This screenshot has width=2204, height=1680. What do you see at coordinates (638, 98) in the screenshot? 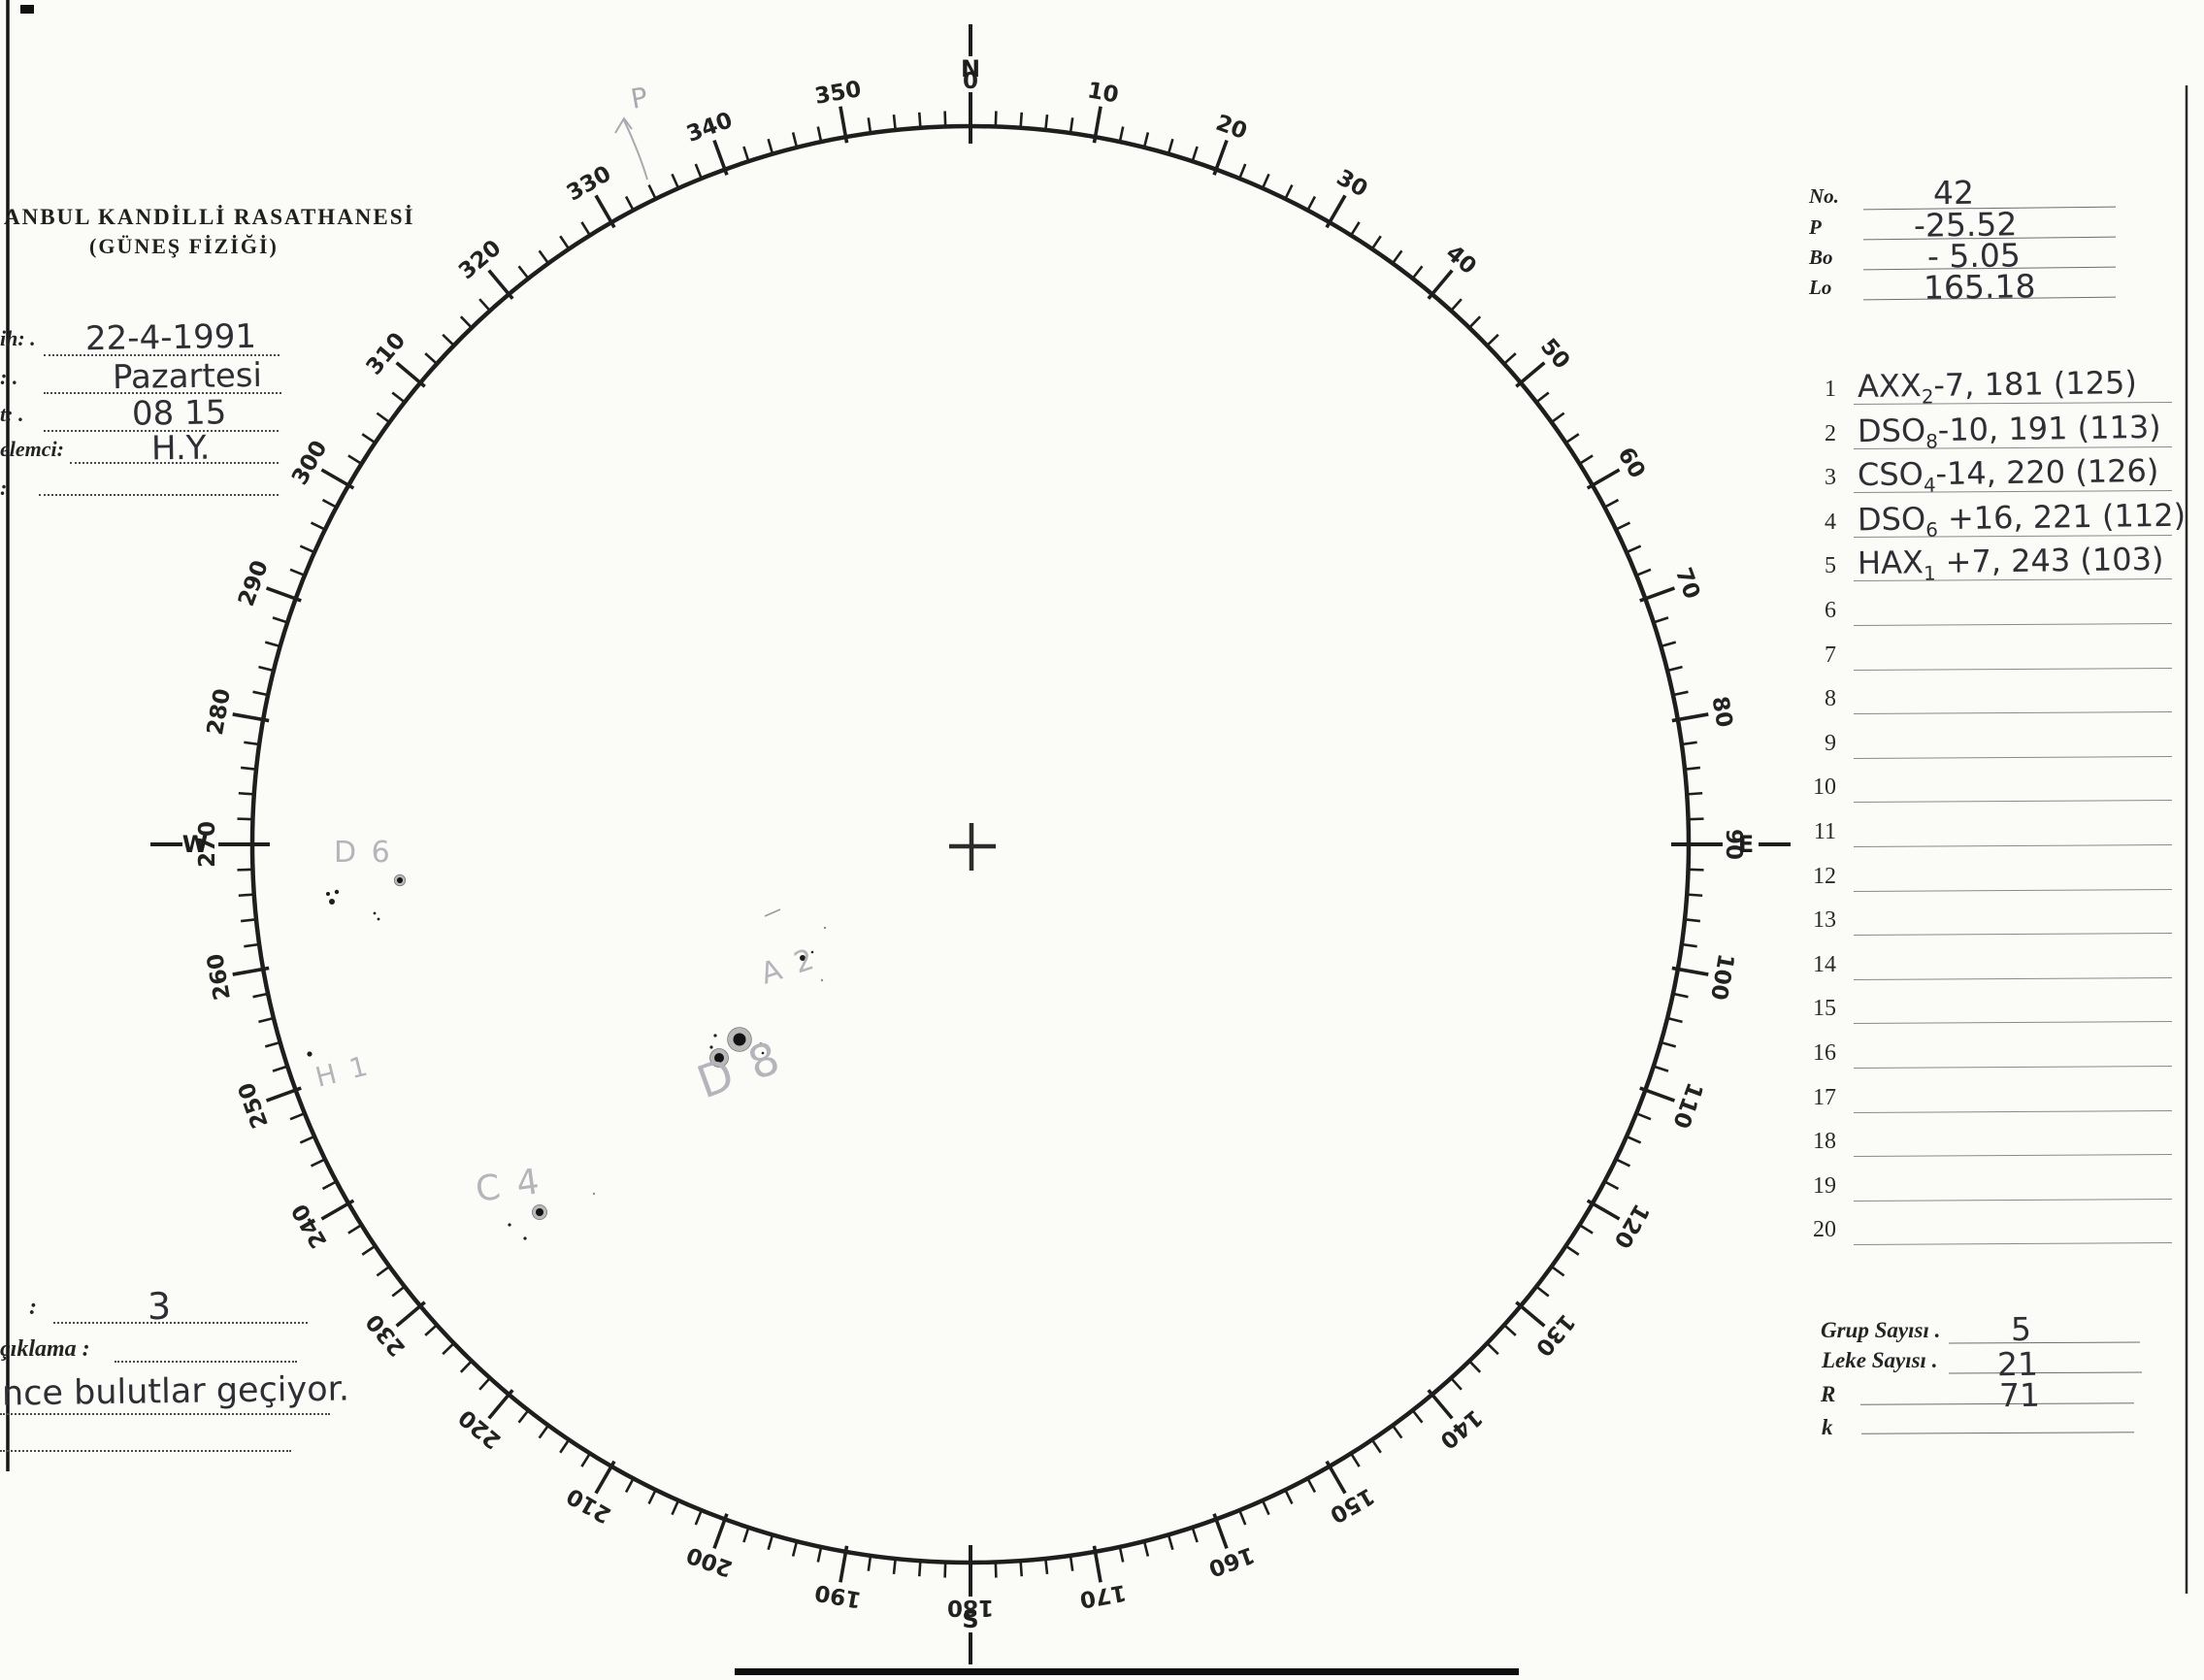
I see `pencil-p-label: P` at bounding box center [638, 98].